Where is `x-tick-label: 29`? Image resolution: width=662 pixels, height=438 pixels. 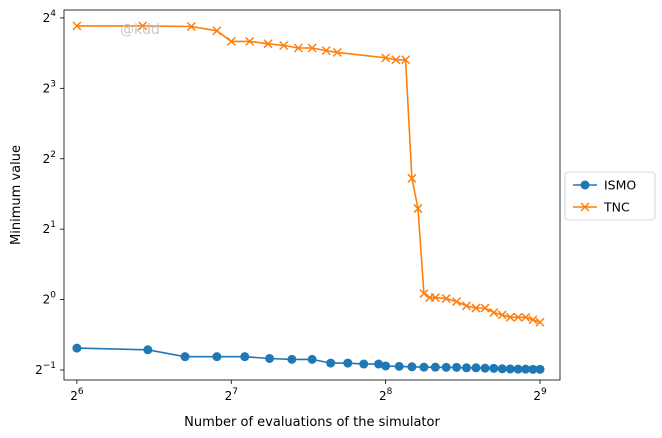
x-tick-label: 29 is located at coordinates (540, 395).